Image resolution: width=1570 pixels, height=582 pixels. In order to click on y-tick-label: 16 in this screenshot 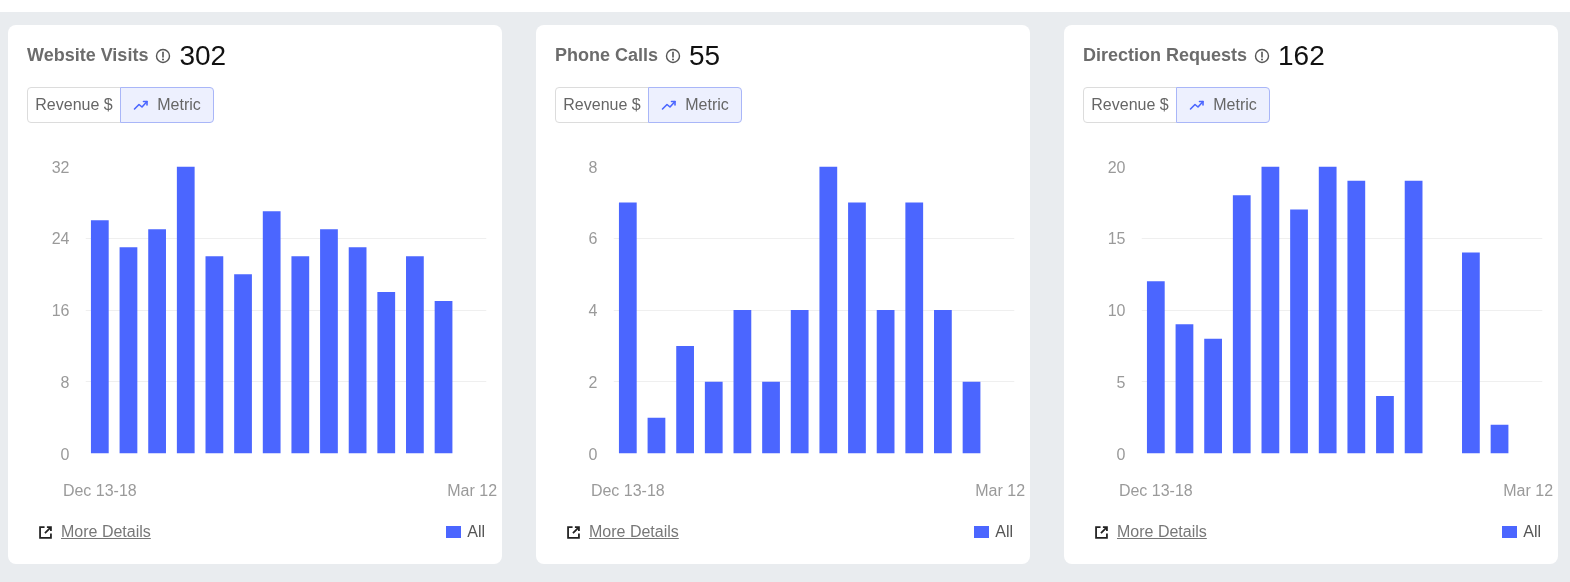, I will do `click(60, 310)`.